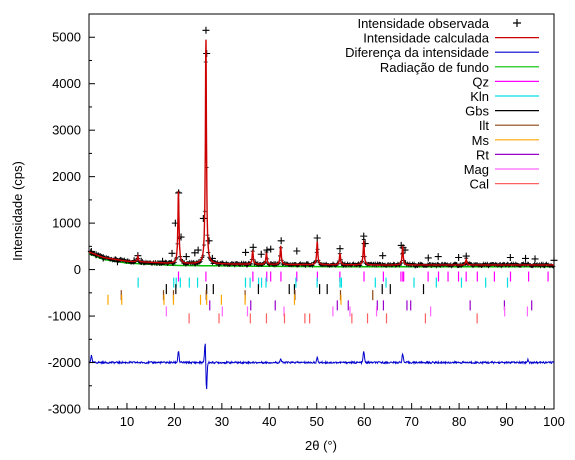 The image size is (575, 460). Describe the element at coordinates (66, 176) in the screenshot. I see `y-tick-label: 2000` at that location.